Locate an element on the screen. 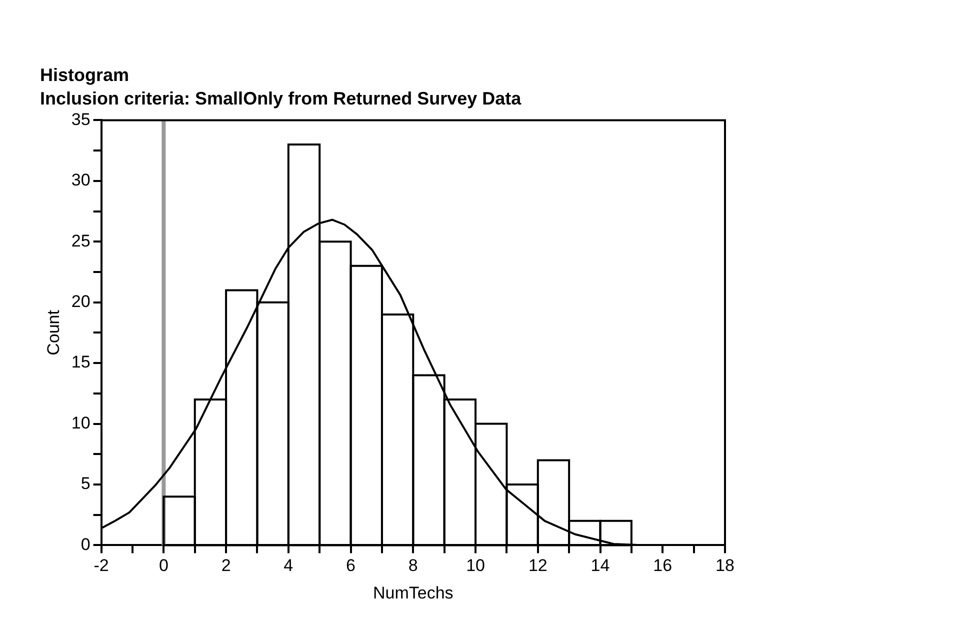 The height and width of the screenshot is (628, 980). x-tick-label: 4 is located at coordinates (289, 566).